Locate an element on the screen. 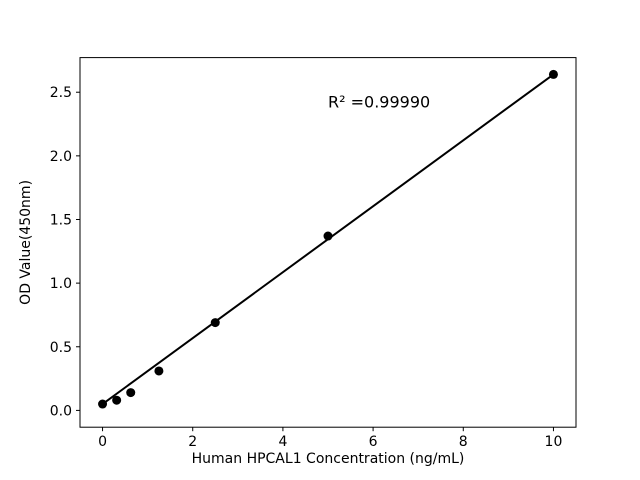  x-tick-label: 8 is located at coordinates (463, 442).